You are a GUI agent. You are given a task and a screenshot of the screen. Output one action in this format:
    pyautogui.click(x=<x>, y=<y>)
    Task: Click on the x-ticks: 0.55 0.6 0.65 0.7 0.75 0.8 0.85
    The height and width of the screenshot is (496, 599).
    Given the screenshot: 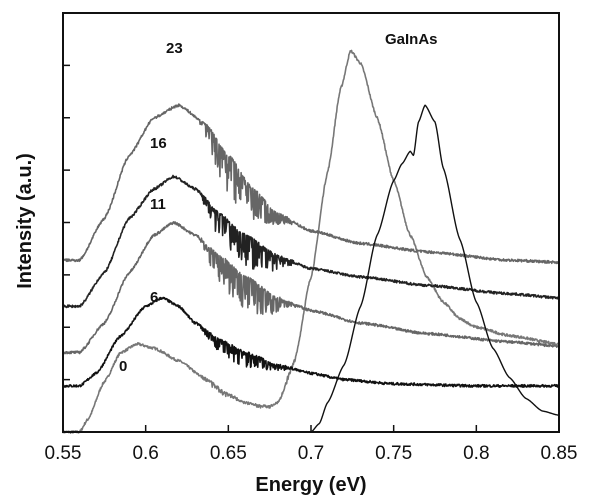 What is the action you would take?
    pyautogui.click(x=311, y=444)
    